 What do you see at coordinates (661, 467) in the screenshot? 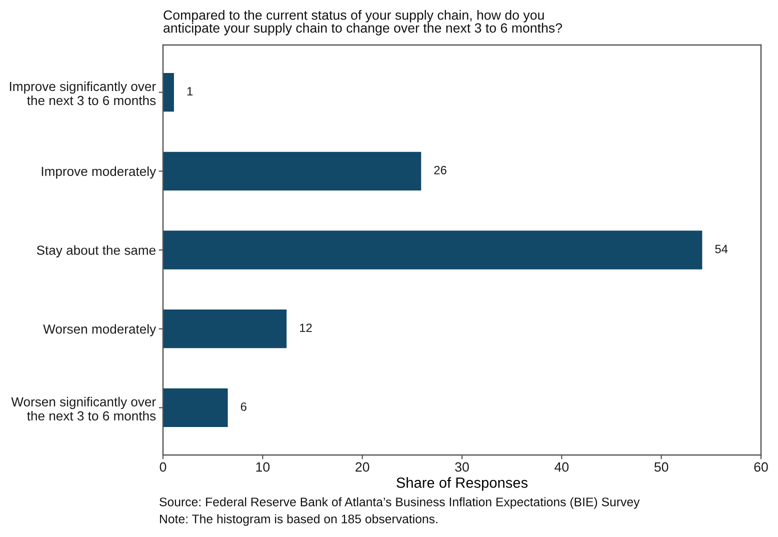
I see `x-tick-label: 50` at bounding box center [661, 467].